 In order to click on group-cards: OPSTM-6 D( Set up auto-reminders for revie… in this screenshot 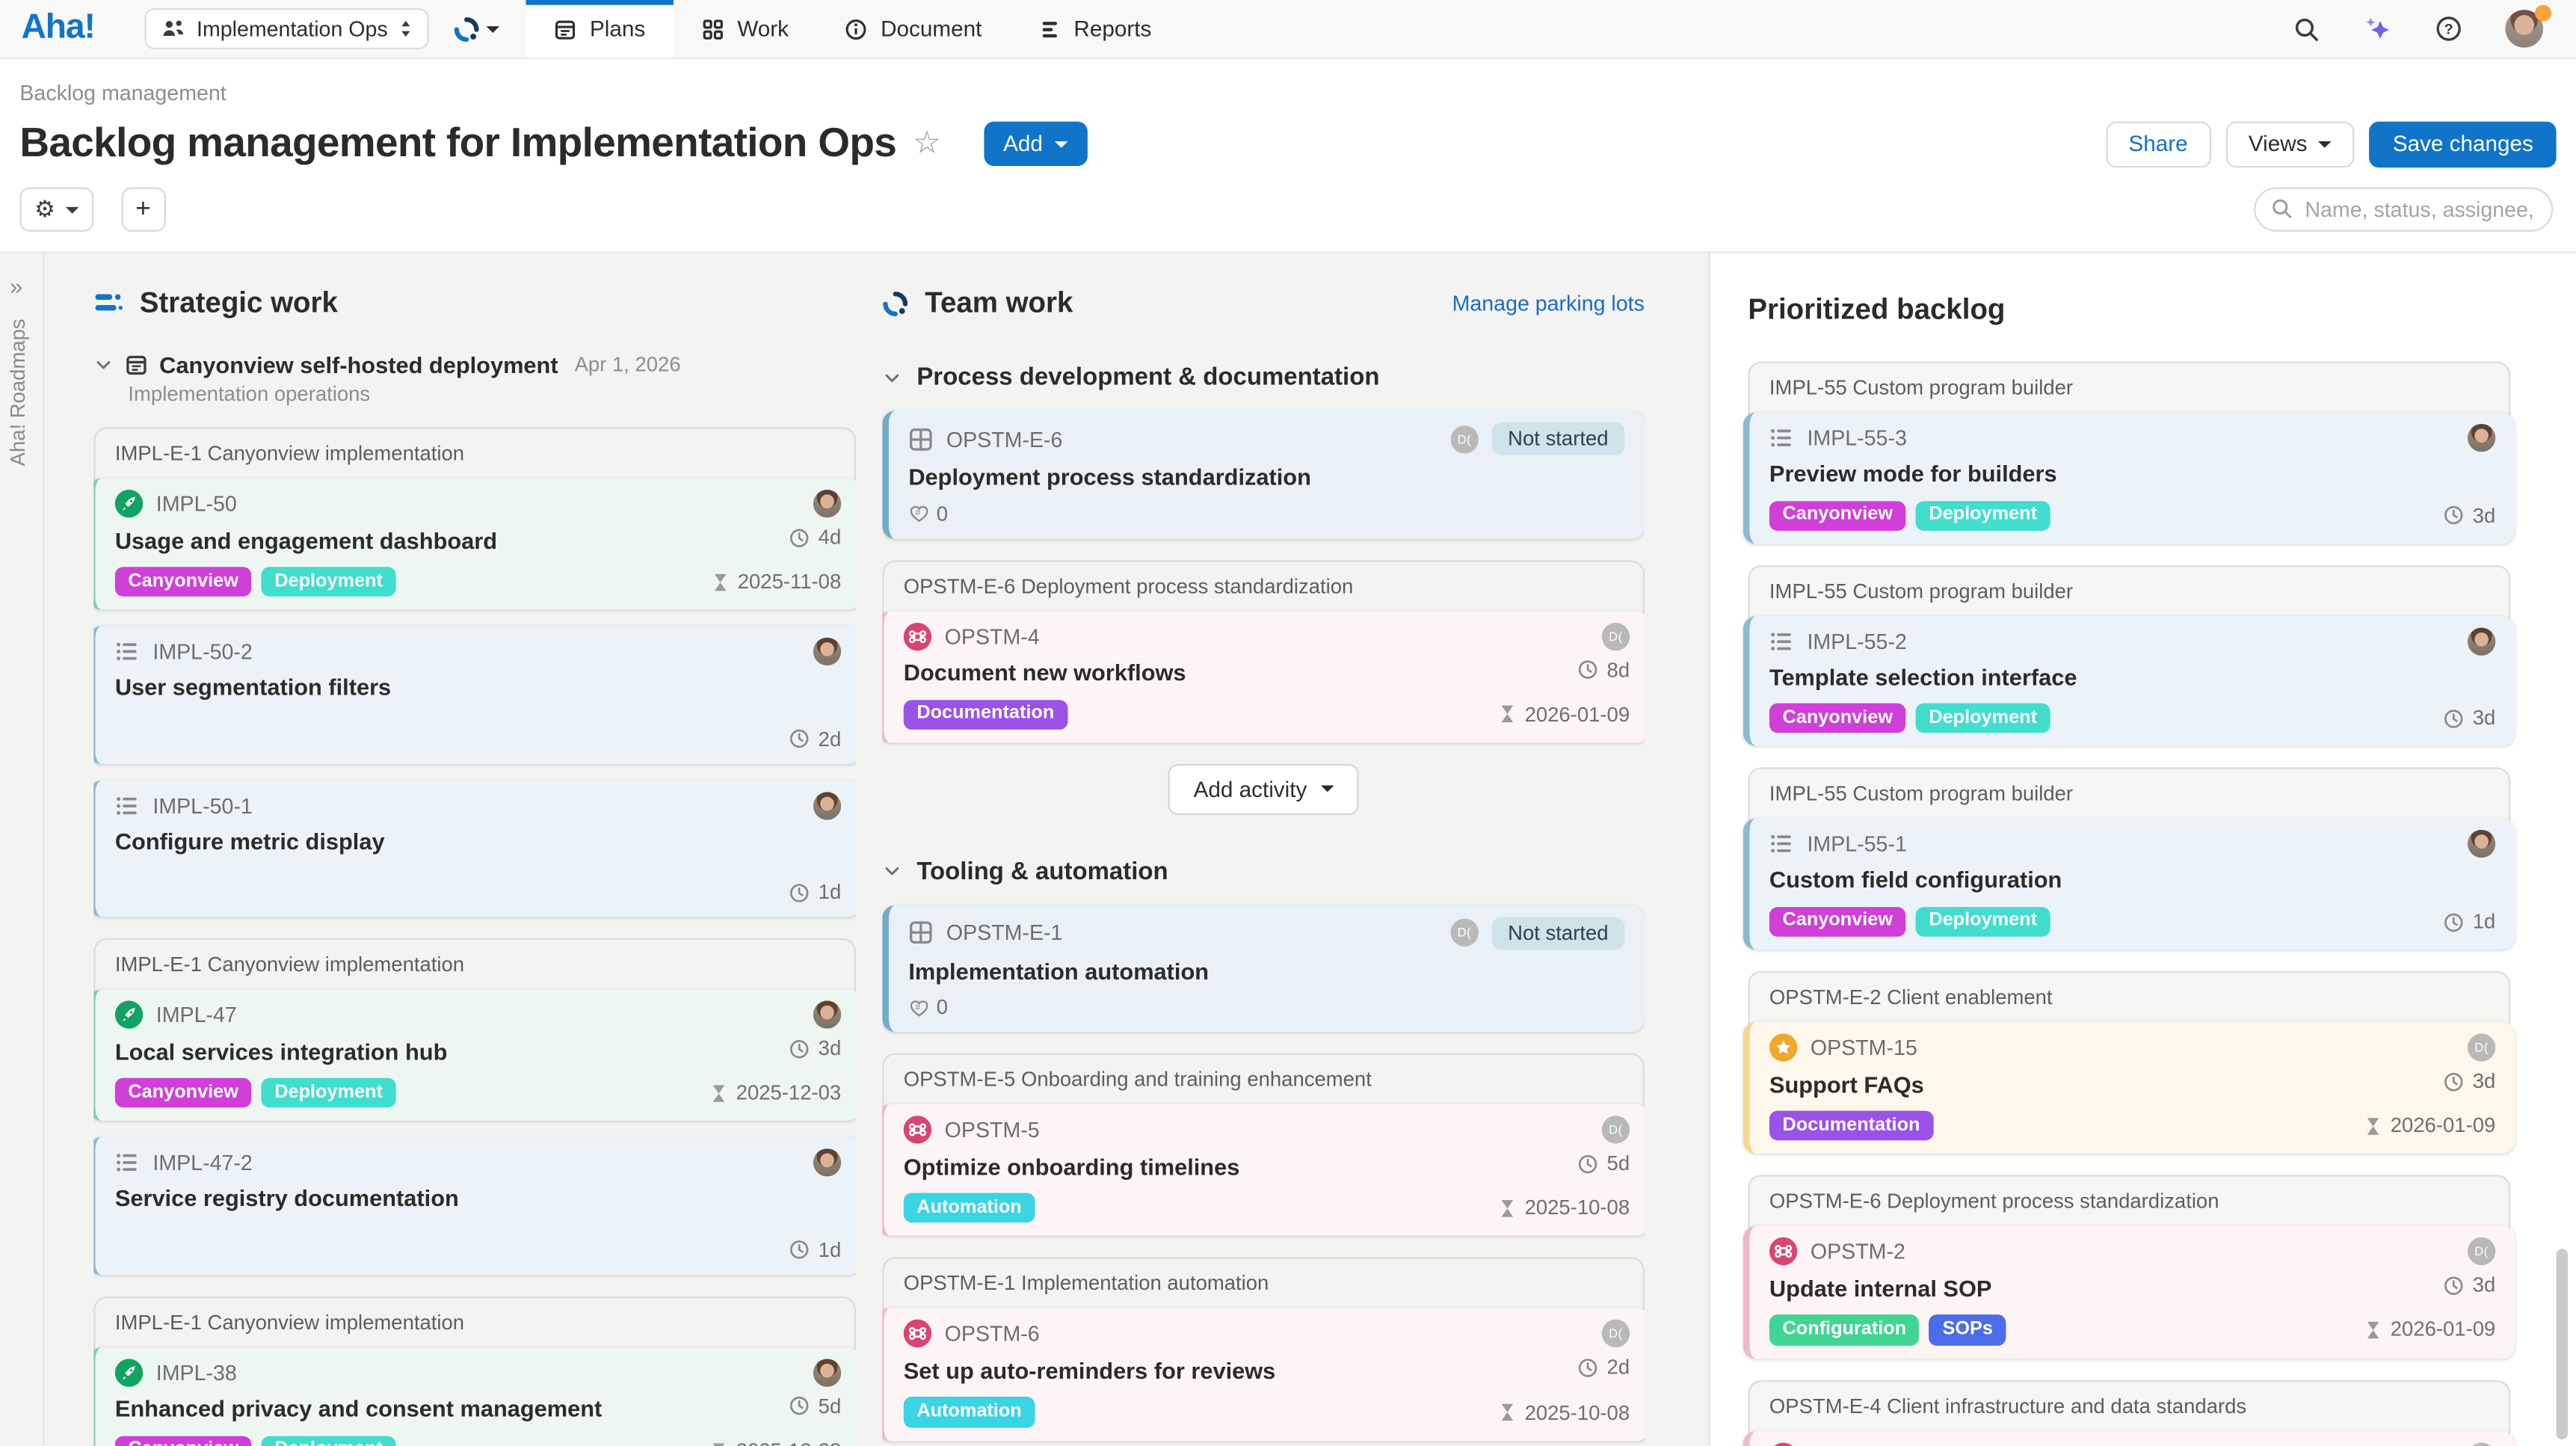, I will do `click(1263, 1374)`.